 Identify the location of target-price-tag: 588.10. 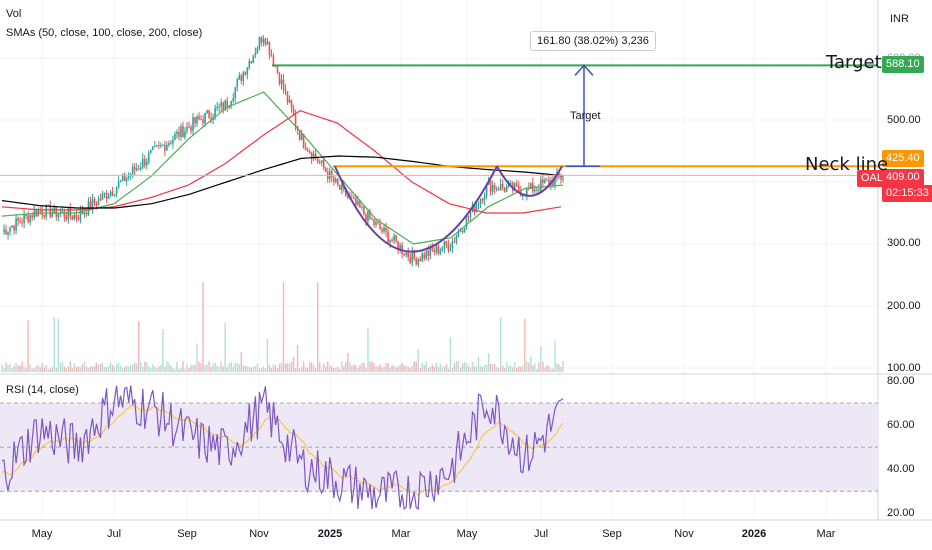
(903, 64).